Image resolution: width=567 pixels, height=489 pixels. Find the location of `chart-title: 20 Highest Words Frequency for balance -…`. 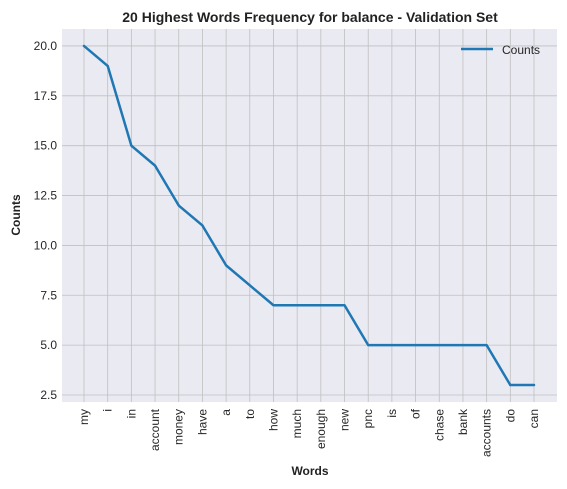

chart-title: 20 Highest Words Frequency for balance -… is located at coordinates (310, 17).